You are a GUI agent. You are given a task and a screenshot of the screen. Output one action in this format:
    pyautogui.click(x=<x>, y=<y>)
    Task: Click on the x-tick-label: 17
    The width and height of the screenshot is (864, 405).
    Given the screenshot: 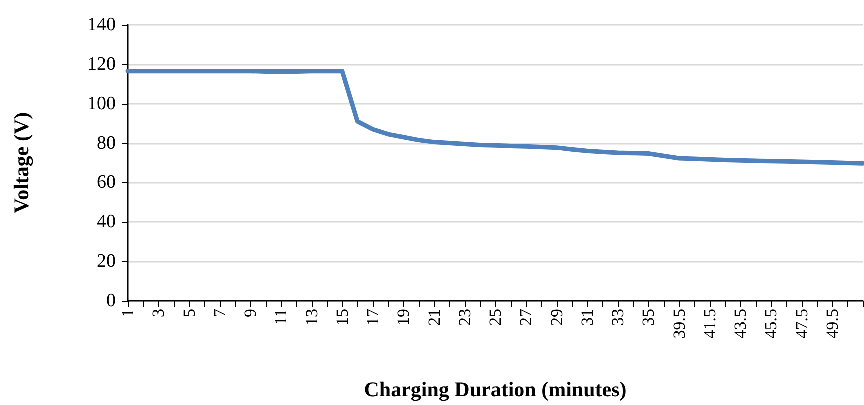 What is the action you would take?
    pyautogui.click(x=373, y=317)
    